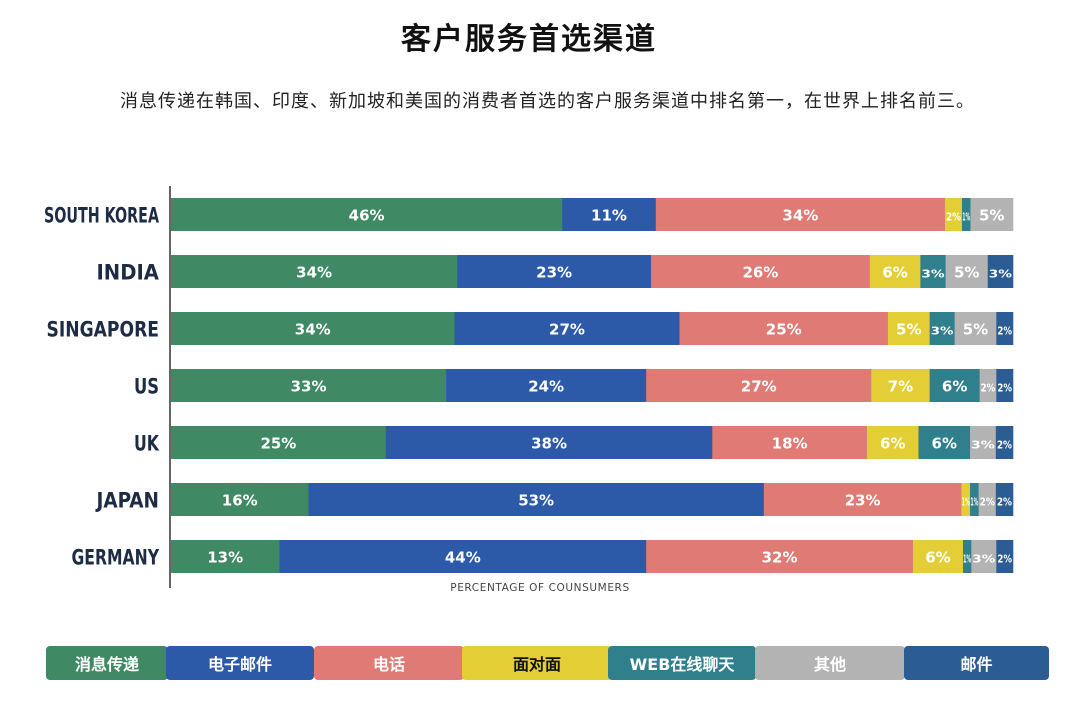  Describe the element at coordinates (309, 387) in the screenshot. I see `data-label: 33%` at that location.